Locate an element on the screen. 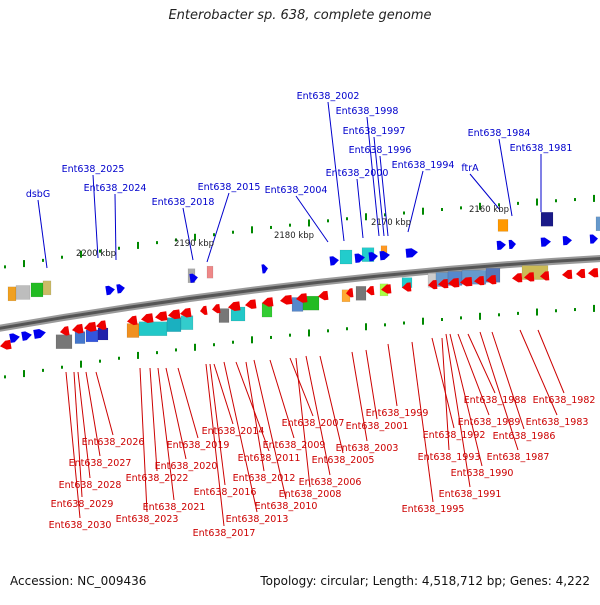 The width and height of the screenshot is (600, 605). scale-label: 2170 kbp is located at coordinates (391, 223).